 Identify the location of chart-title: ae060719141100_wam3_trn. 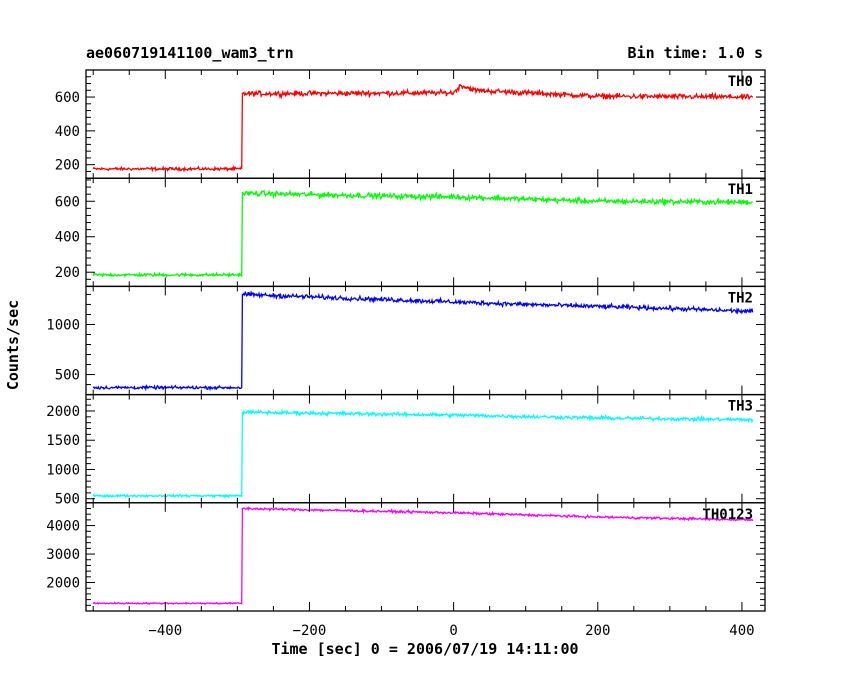
(190, 53).